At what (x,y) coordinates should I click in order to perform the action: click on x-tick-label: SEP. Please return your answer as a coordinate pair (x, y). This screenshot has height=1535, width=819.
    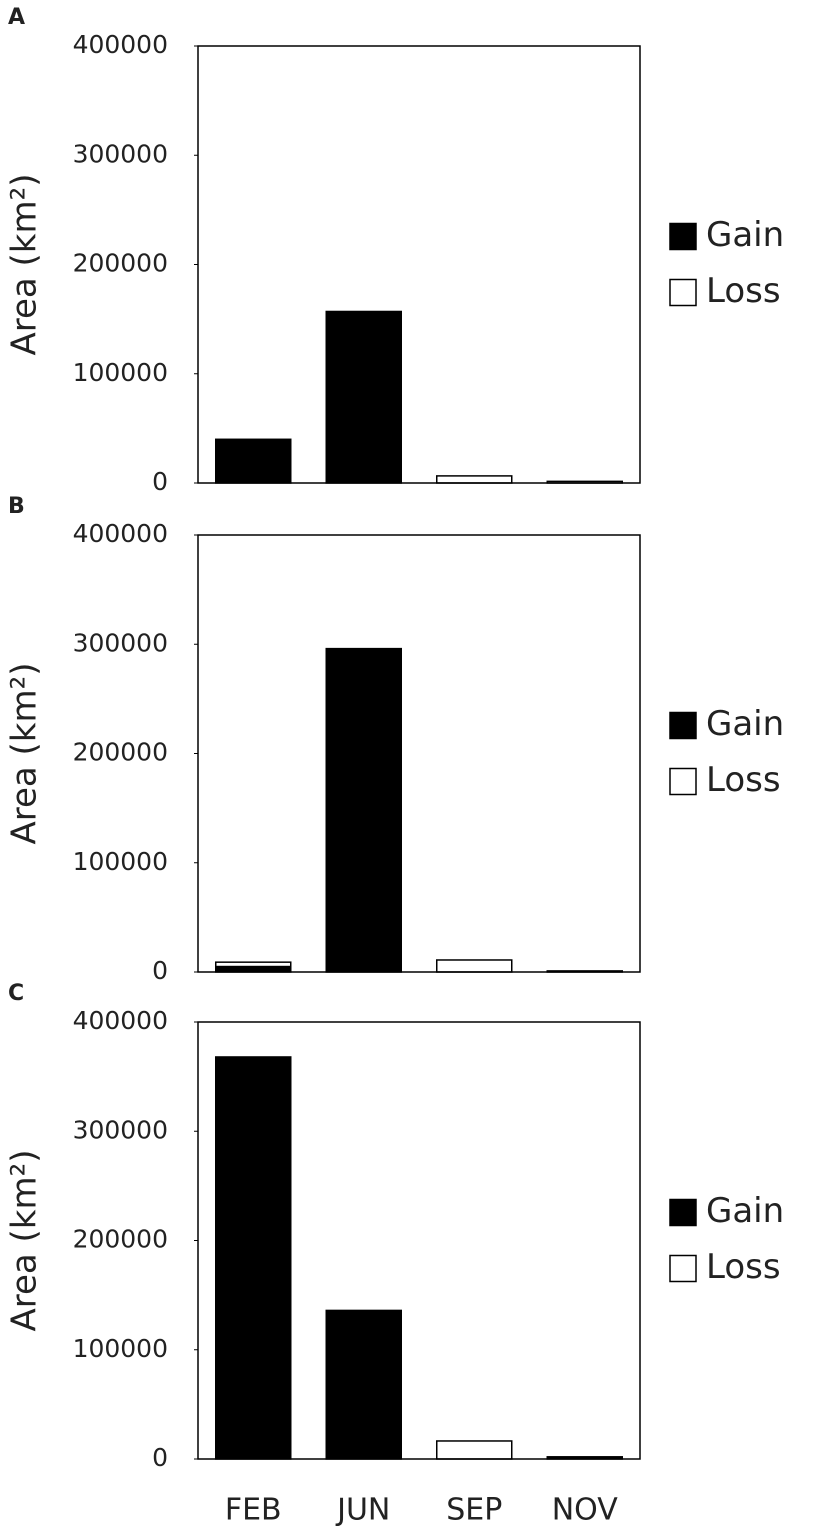
    Looking at the image, I should click on (474, 1510).